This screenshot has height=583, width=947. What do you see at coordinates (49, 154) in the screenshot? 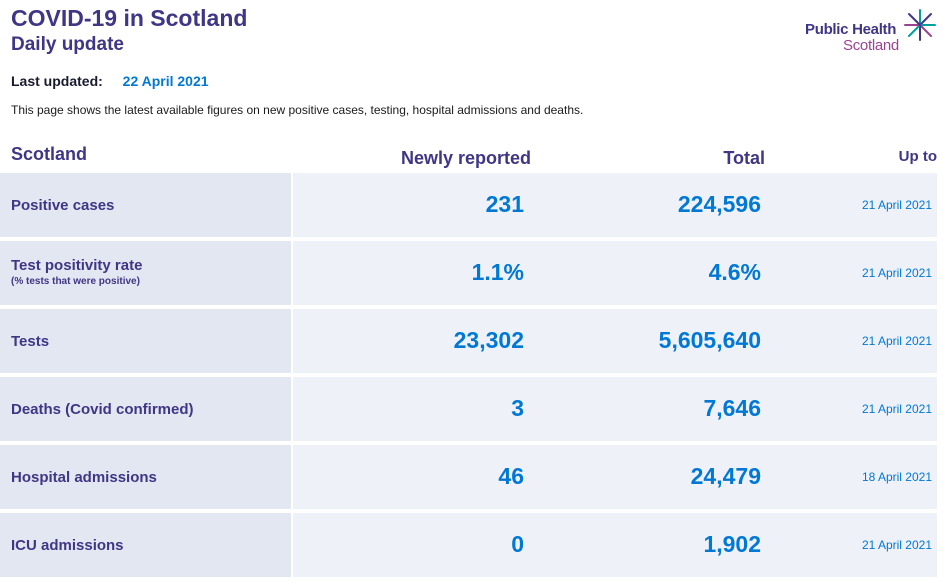
I see `column-header-area: Scotland` at bounding box center [49, 154].